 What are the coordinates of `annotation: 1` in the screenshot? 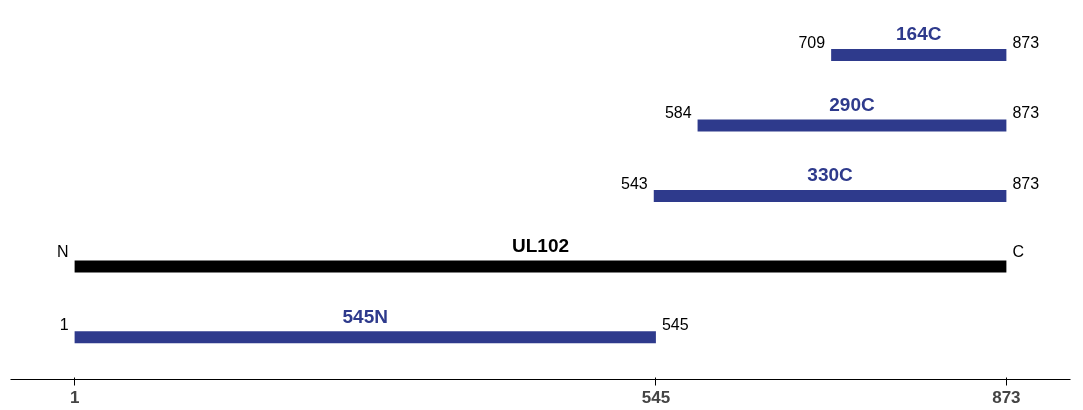 It's located at (64, 325).